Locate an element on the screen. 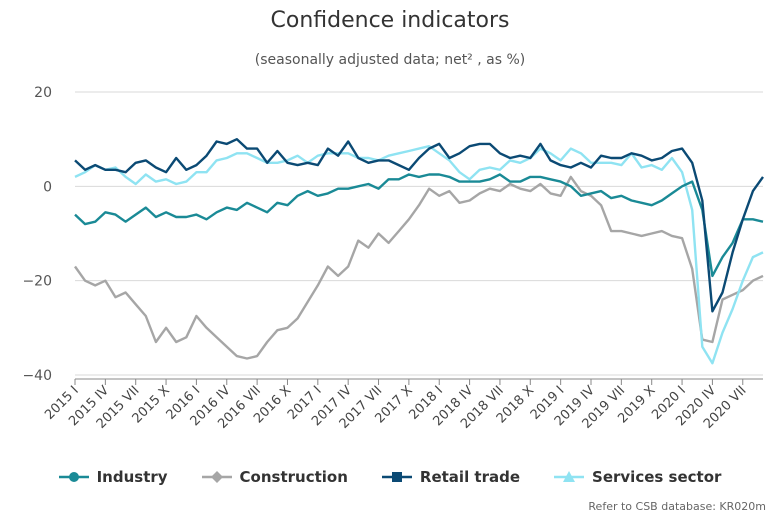  y-tick-label: −40 is located at coordinates (37, 376).